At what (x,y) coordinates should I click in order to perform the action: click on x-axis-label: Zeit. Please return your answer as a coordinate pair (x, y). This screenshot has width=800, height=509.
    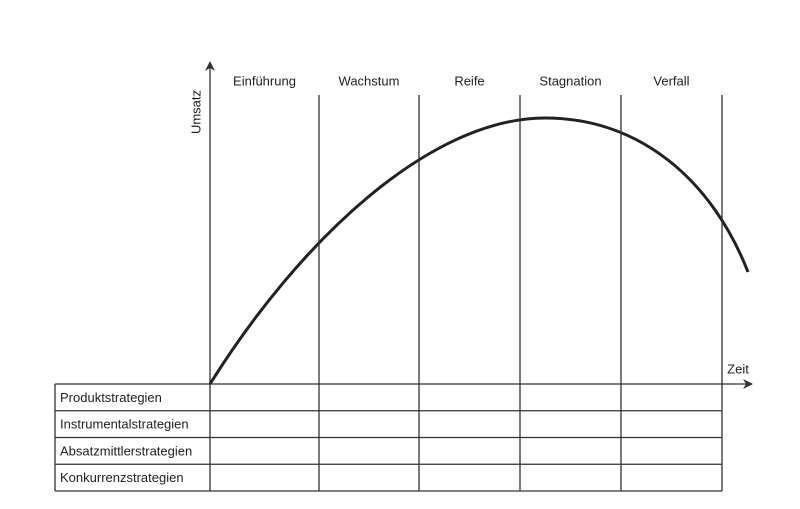
    Looking at the image, I should click on (738, 368).